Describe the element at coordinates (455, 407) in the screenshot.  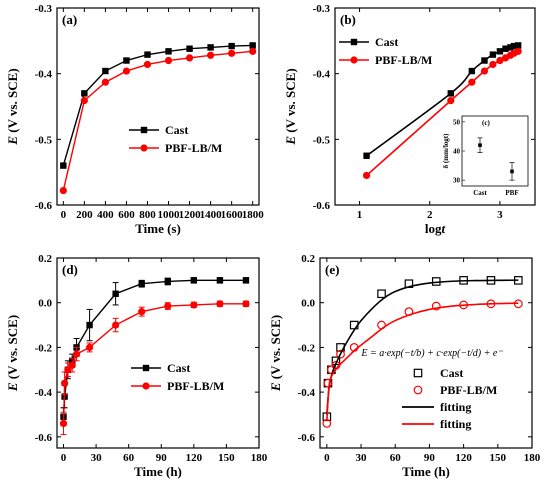
I see `legend-label: fitting` at that location.